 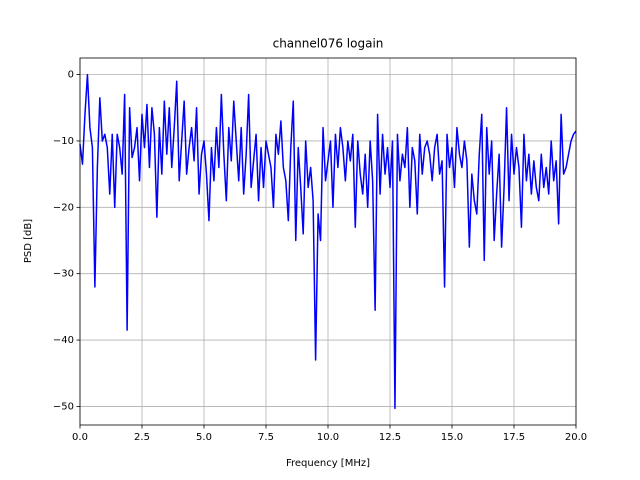 What do you see at coordinates (452, 437) in the screenshot?
I see `x-tick-label: 15.0` at bounding box center [452, 437].